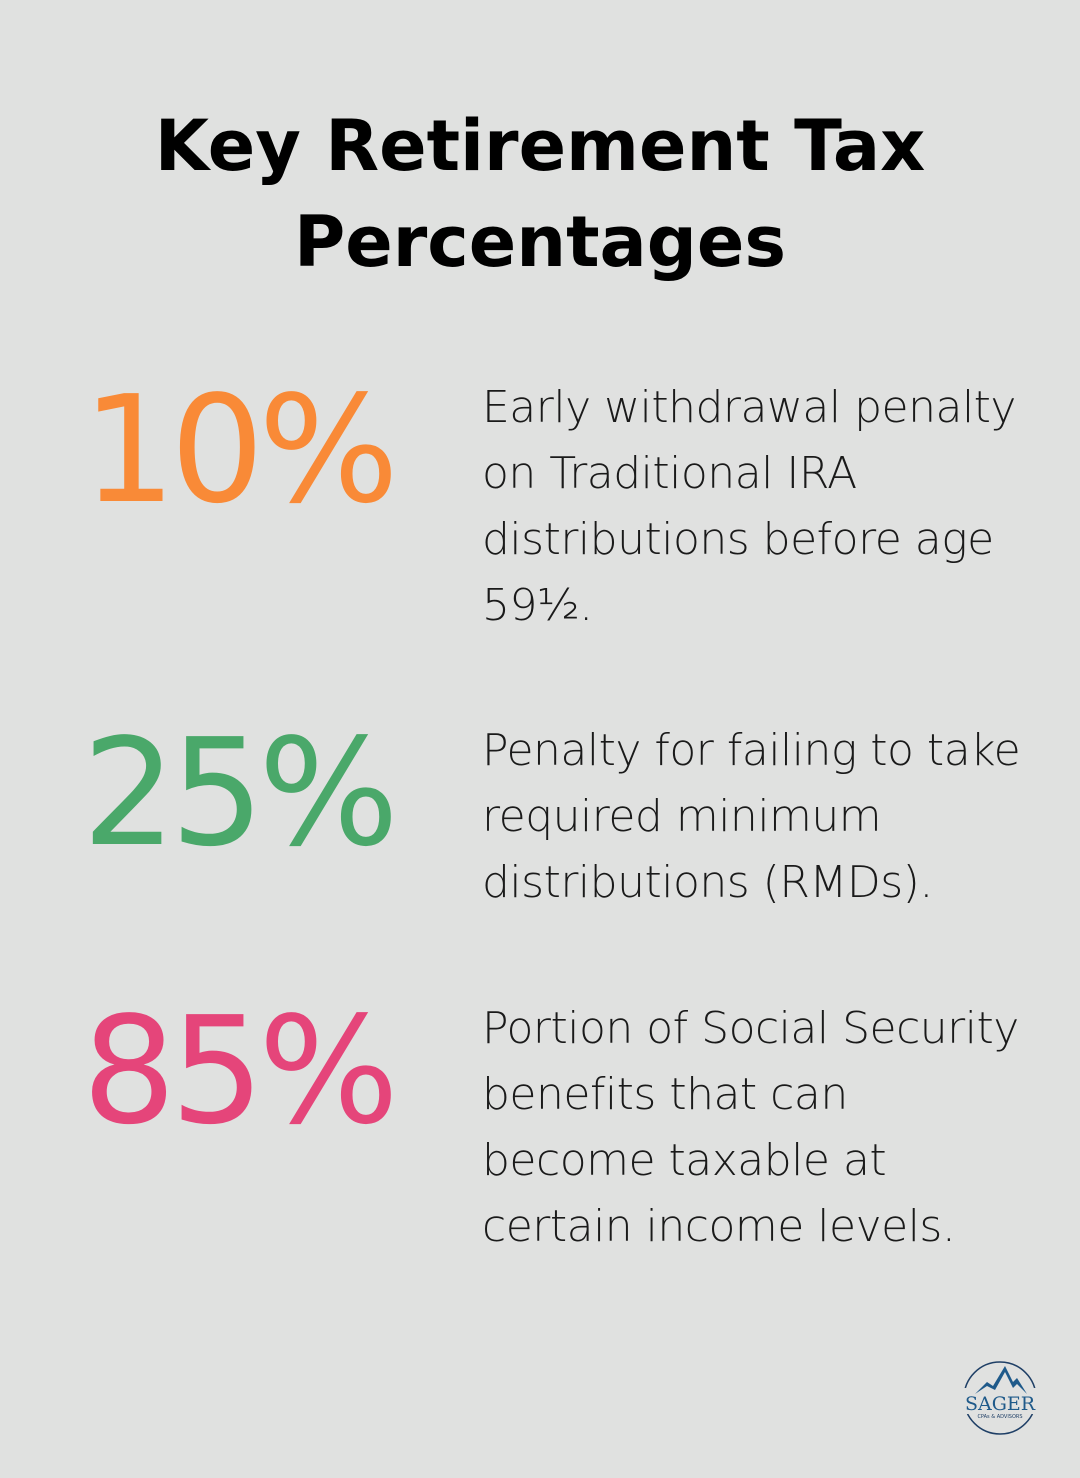 This screenshot has height=1478, width=1080. What do you see at coordinates (540, 194) in the screenshot?
I see `page-title: Key Retirement Tax Percentages` at bounding box center [540, 194].